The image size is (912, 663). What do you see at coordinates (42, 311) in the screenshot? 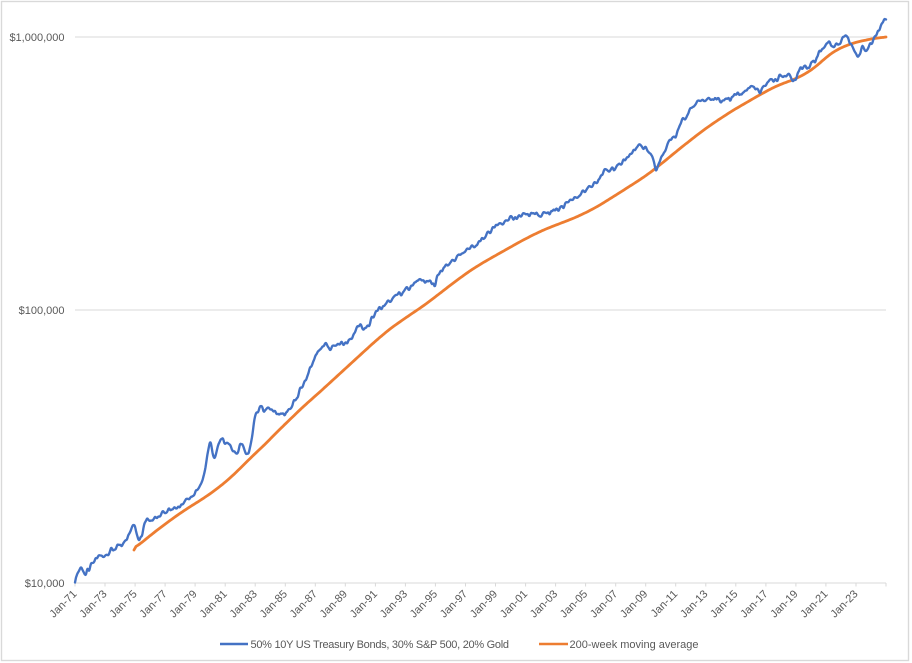
I see `svg-text: $100,000` at bounding box center [42, 311].